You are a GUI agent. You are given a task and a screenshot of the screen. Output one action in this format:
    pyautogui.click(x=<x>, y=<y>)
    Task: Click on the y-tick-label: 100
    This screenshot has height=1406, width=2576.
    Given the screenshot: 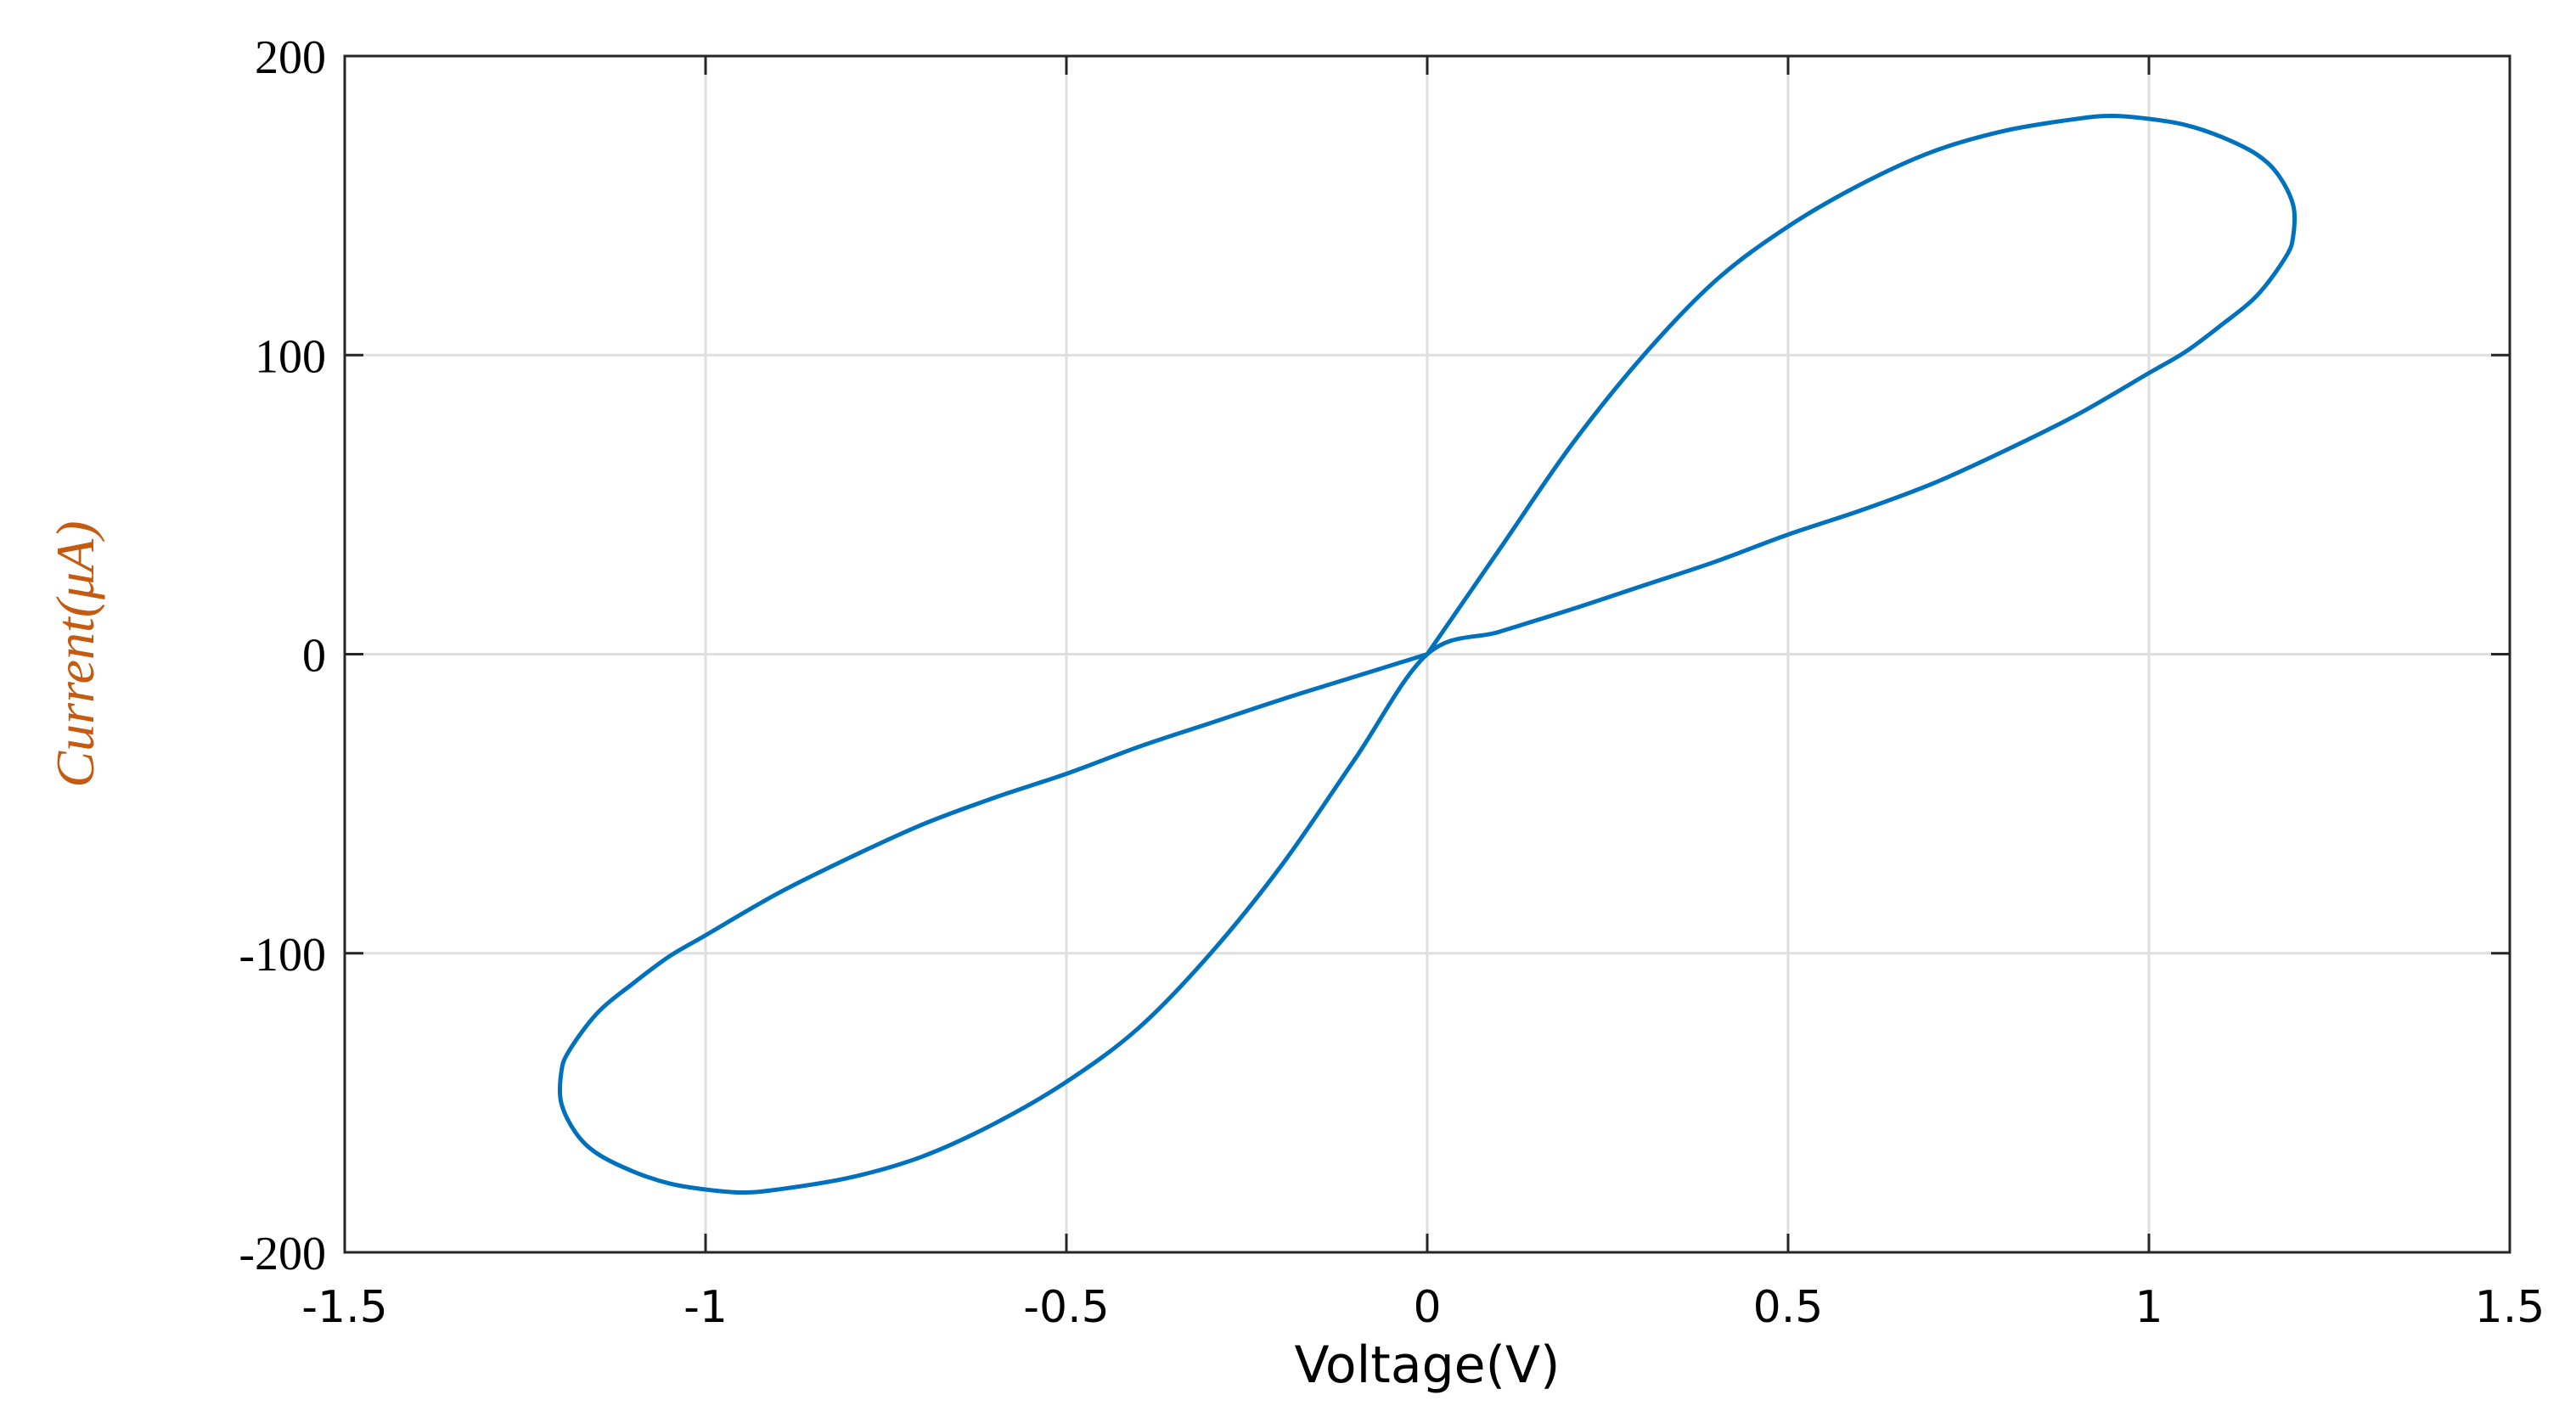 What is the action you would take?
    pyautogui.click(x=290, y=356)
    